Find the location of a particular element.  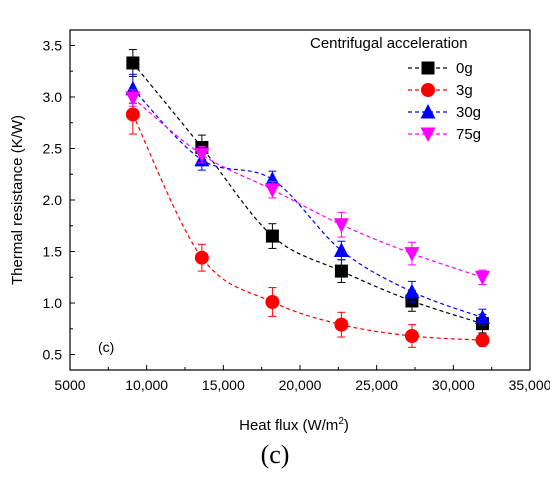

panel-label: (c) is located at coordinates (106, 347).